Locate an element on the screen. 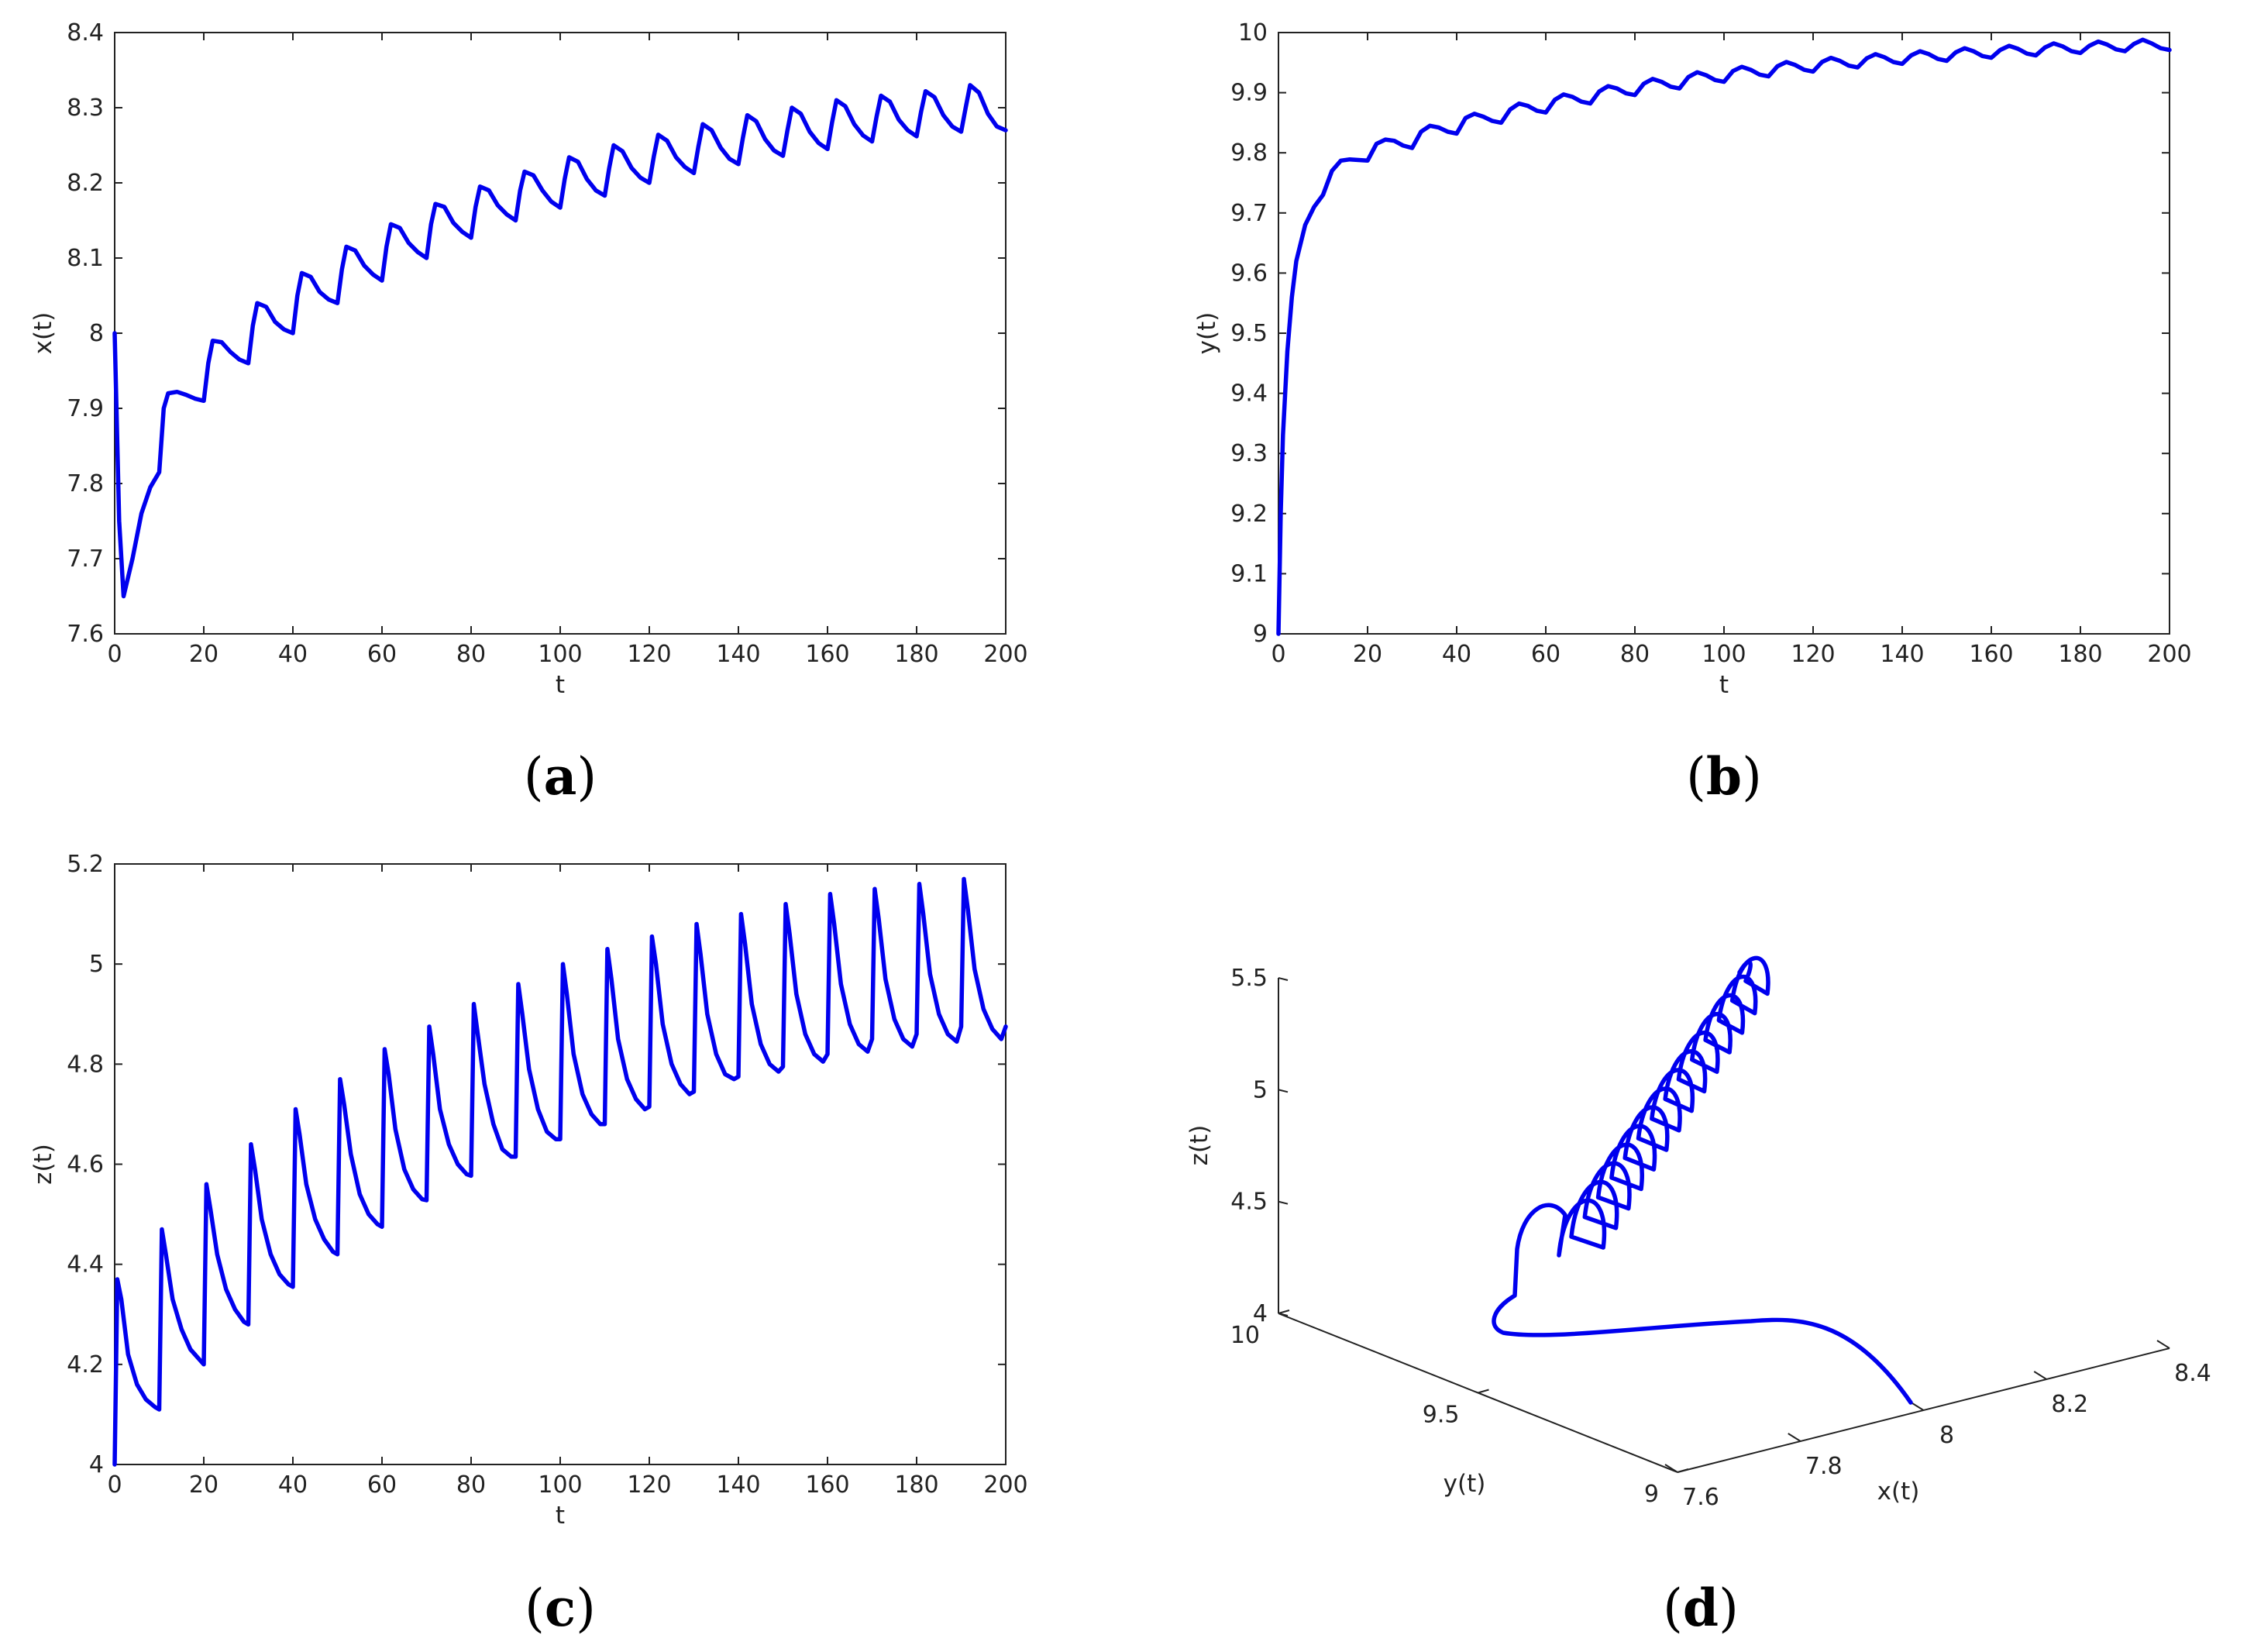 Image resolution: width=2247 pixels, height=1652 pixels. x-tick-label: 8.4 is located at coordinates (2192, 1373).